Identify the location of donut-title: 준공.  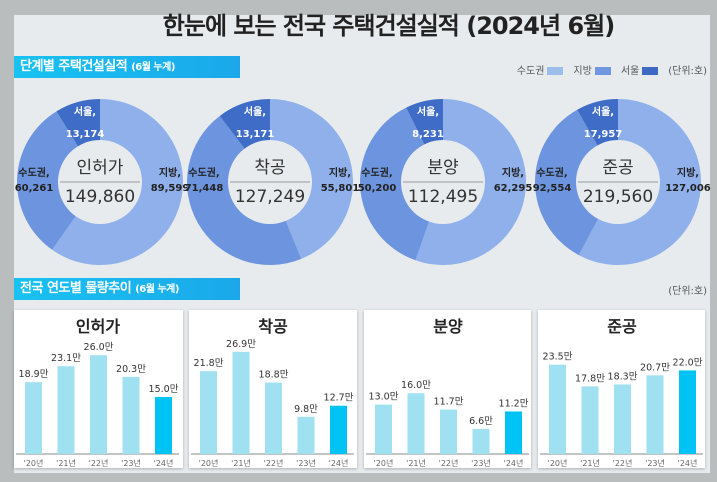
(617, 168).